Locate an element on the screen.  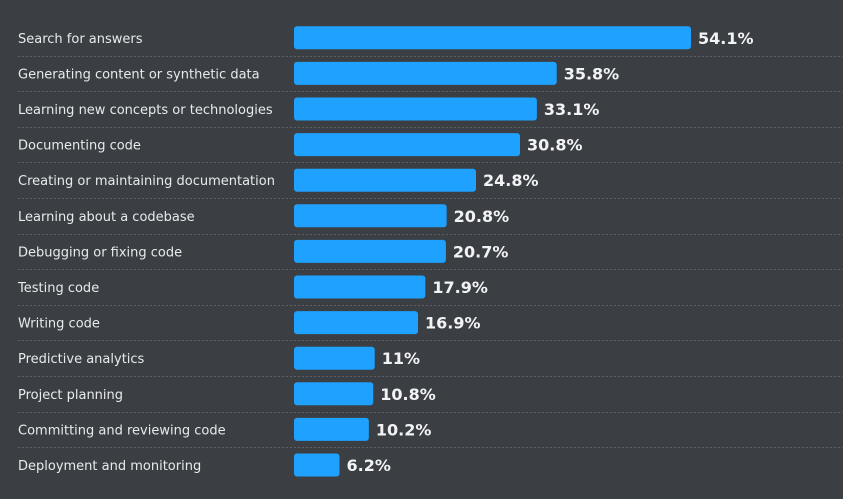
category-label: Testing code is located at coordinates (58, 288).